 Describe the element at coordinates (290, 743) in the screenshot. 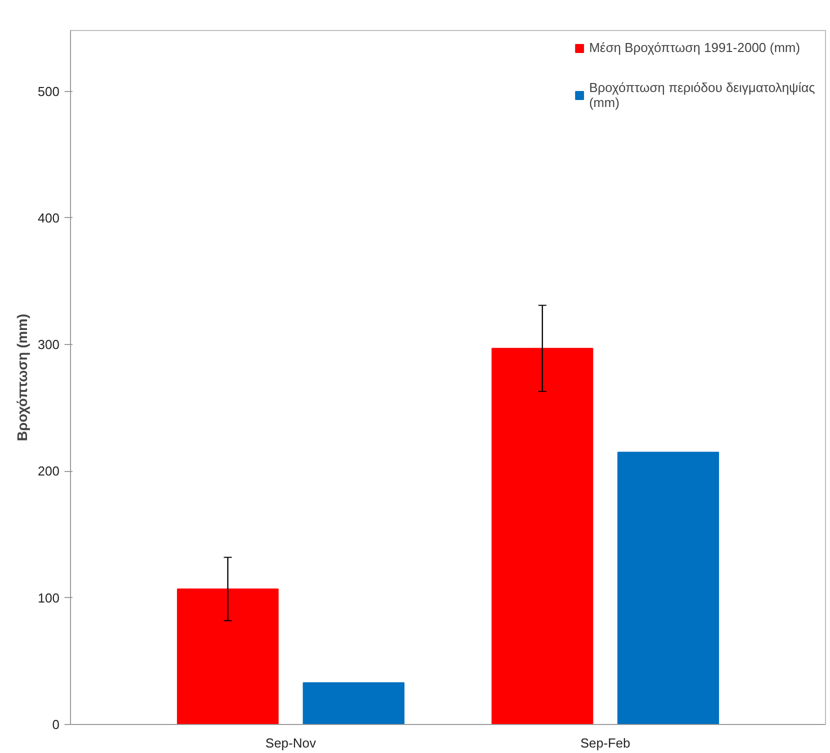

I see `x-tick-label: Sep-Nov` at that location.